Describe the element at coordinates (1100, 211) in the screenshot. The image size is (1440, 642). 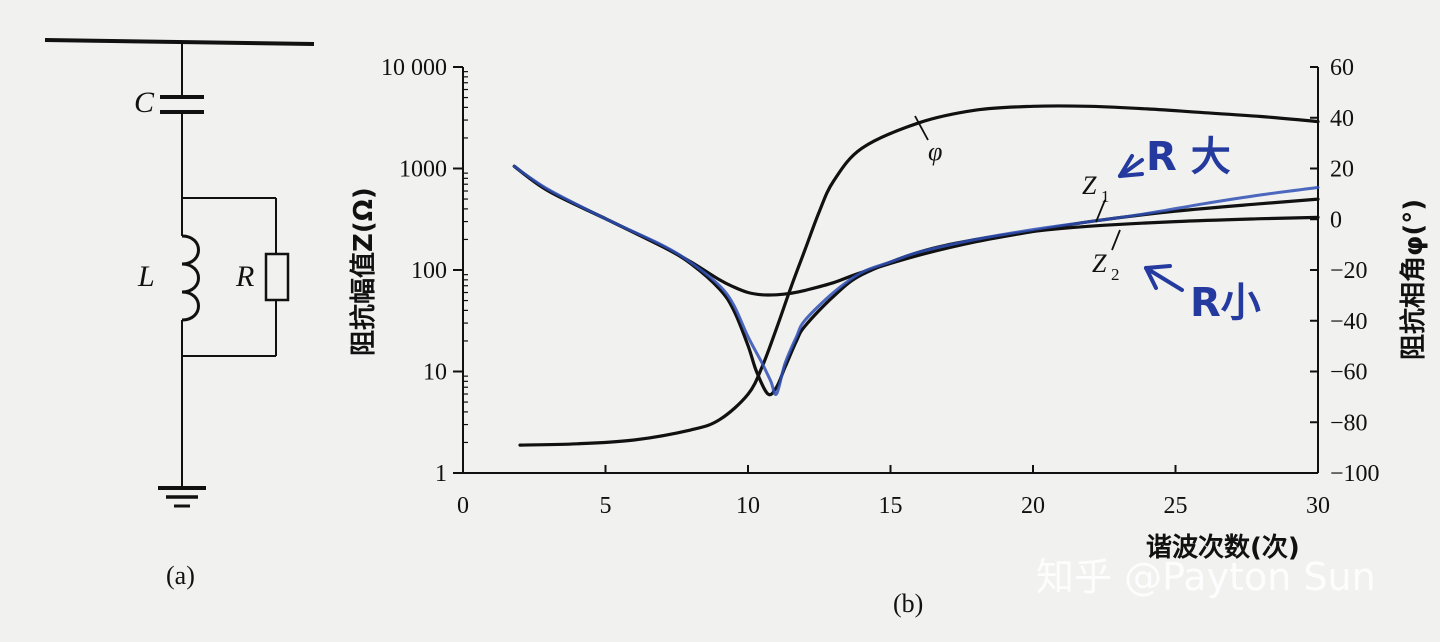
I see `z1-leader` at that location.